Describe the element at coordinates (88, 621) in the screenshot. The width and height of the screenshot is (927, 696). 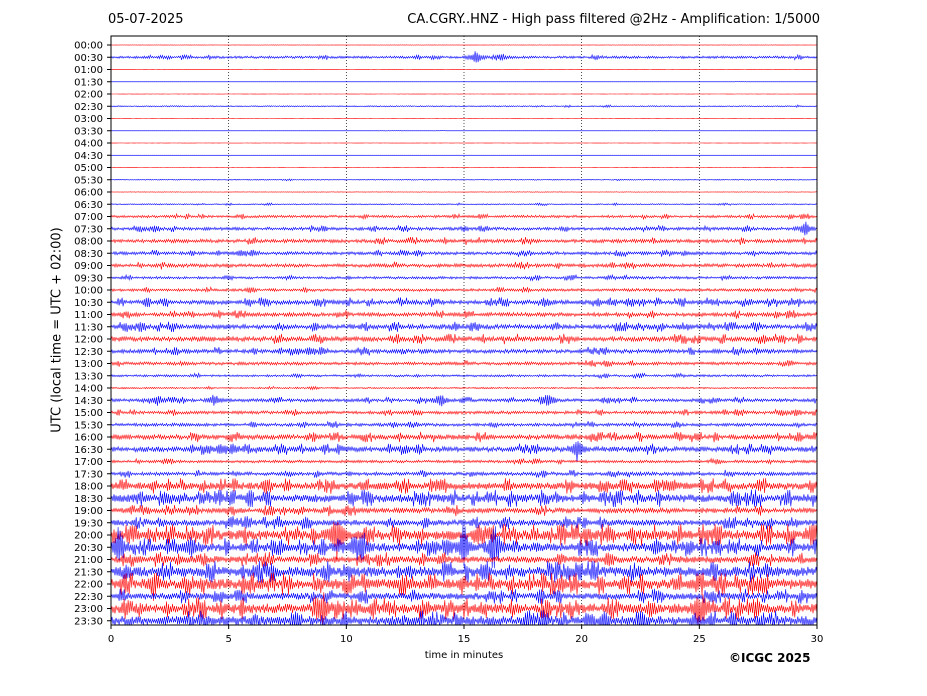
I see `y-tick-label: 23:30` at that location.